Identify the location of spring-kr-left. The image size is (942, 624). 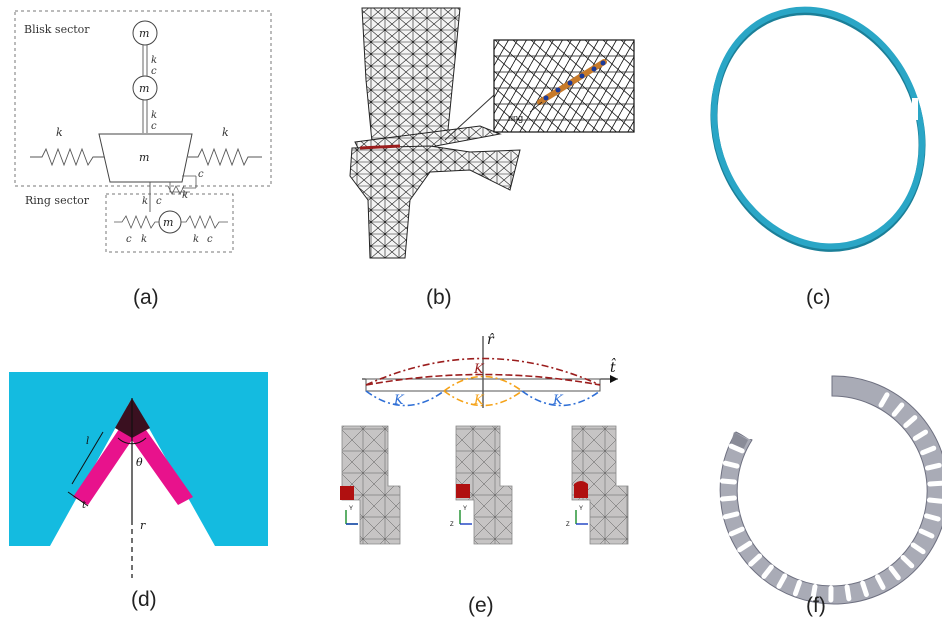
(136, 222).